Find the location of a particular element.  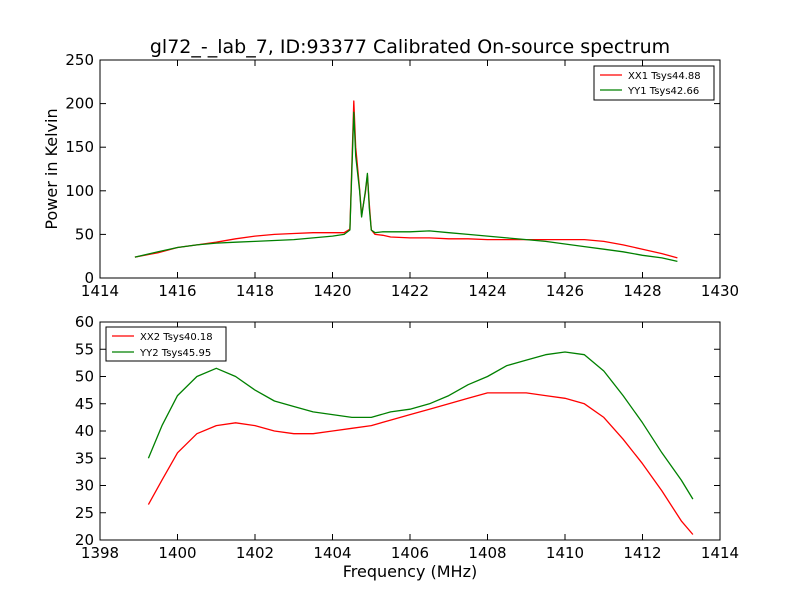

top-x-tick-label: 1422 is located at coordinates (410, 291).